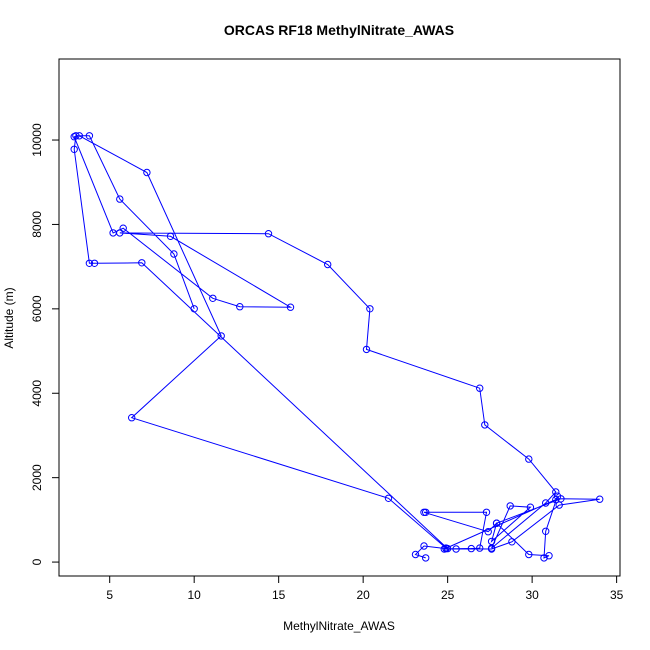 This screenshot has height=650, width=650. I want to click on y-axis: 0 2000 4000 6000 8000 10000, so click(45, 344).